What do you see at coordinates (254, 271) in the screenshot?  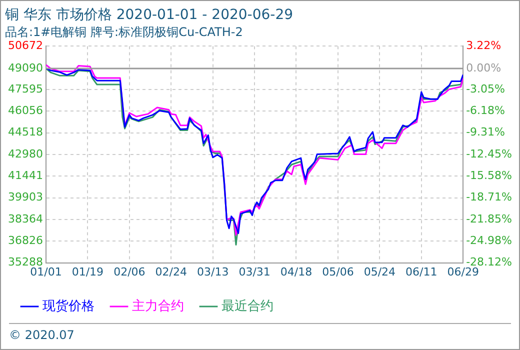 I see `x-tick-label: 03/31` at bounding box center [254, 271].